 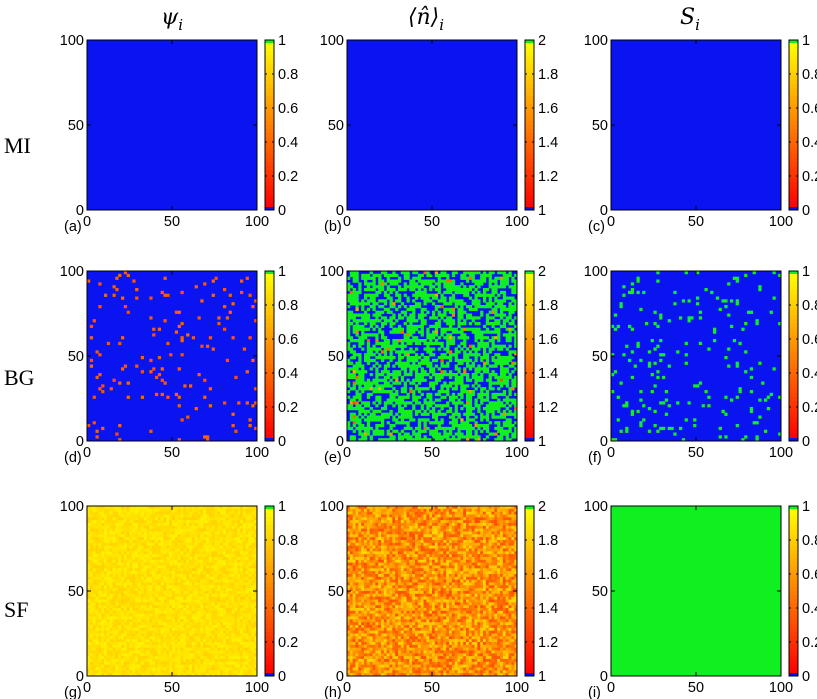 What do you see at coordinates (257, 222) in the screenshot?
I see `x-tick-label: 100` at bounding box center [257, 222].